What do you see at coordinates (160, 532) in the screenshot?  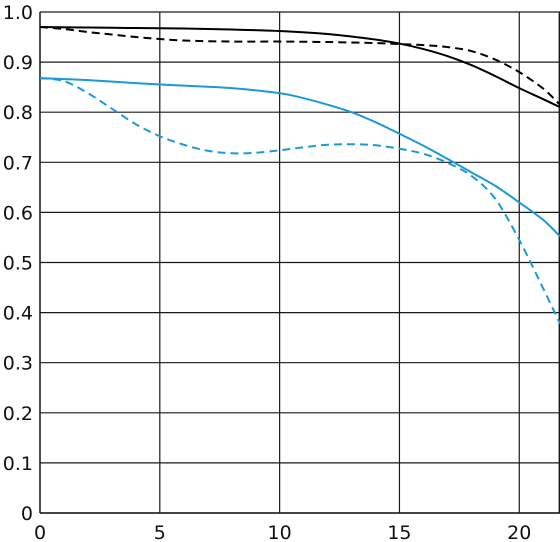 I see `x-tick-label: 5` at bounding box center [160, 532].